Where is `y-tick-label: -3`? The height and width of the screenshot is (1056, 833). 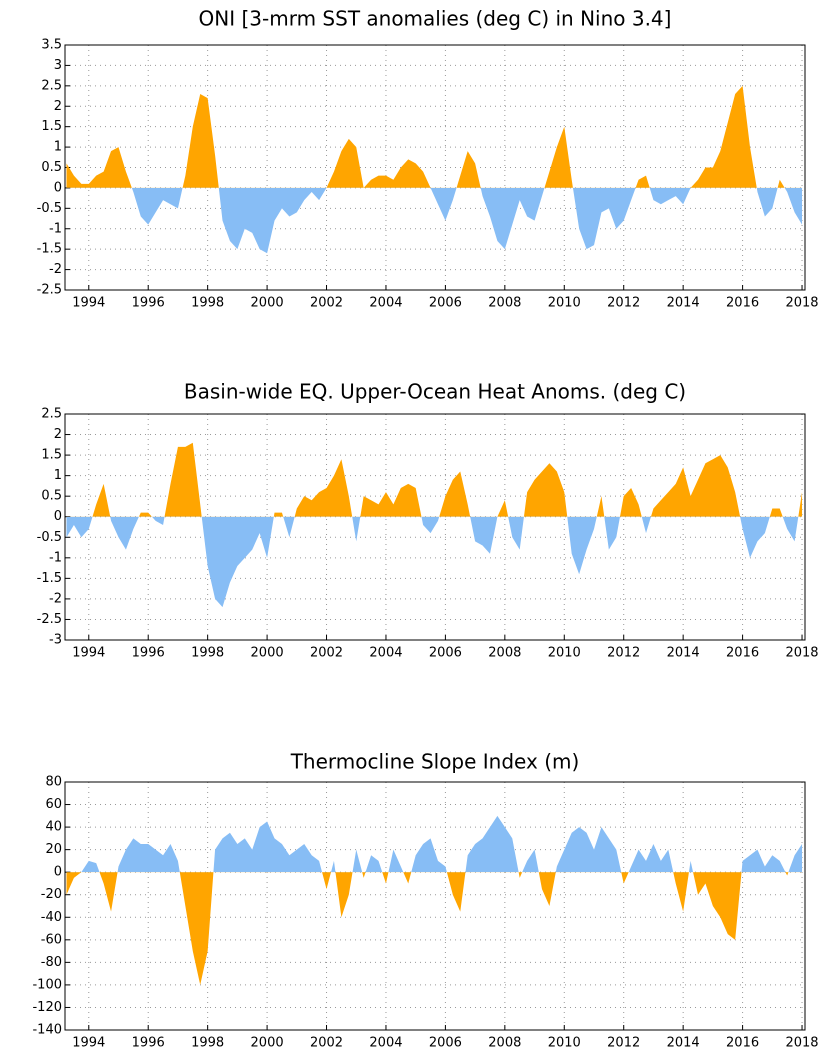
y-tick-label: -3 is located at coordinates (55, 640).